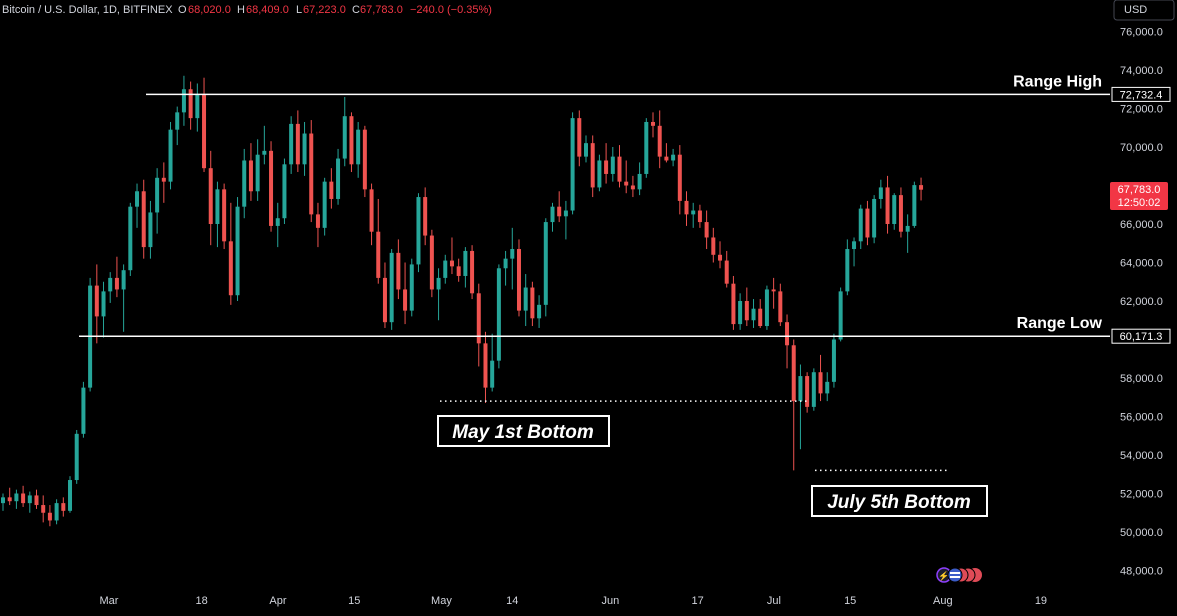  I want to click on time-scale: Mar 18 Apr 15 May 14 Jun 17 Jul 15 Aug 19, so click(574, 601).